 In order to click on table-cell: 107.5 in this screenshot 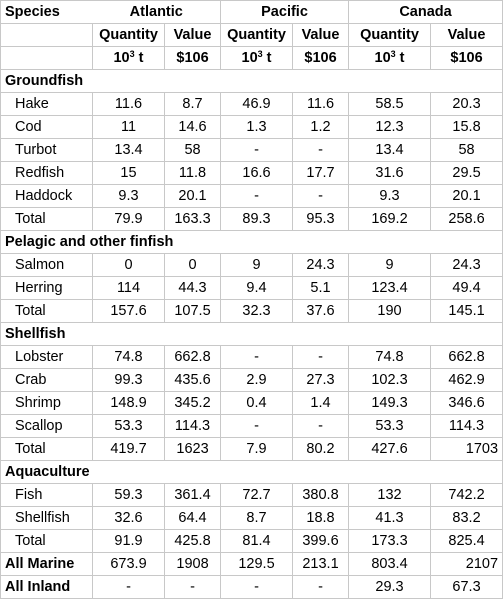, I will do `click(192, 311)`.